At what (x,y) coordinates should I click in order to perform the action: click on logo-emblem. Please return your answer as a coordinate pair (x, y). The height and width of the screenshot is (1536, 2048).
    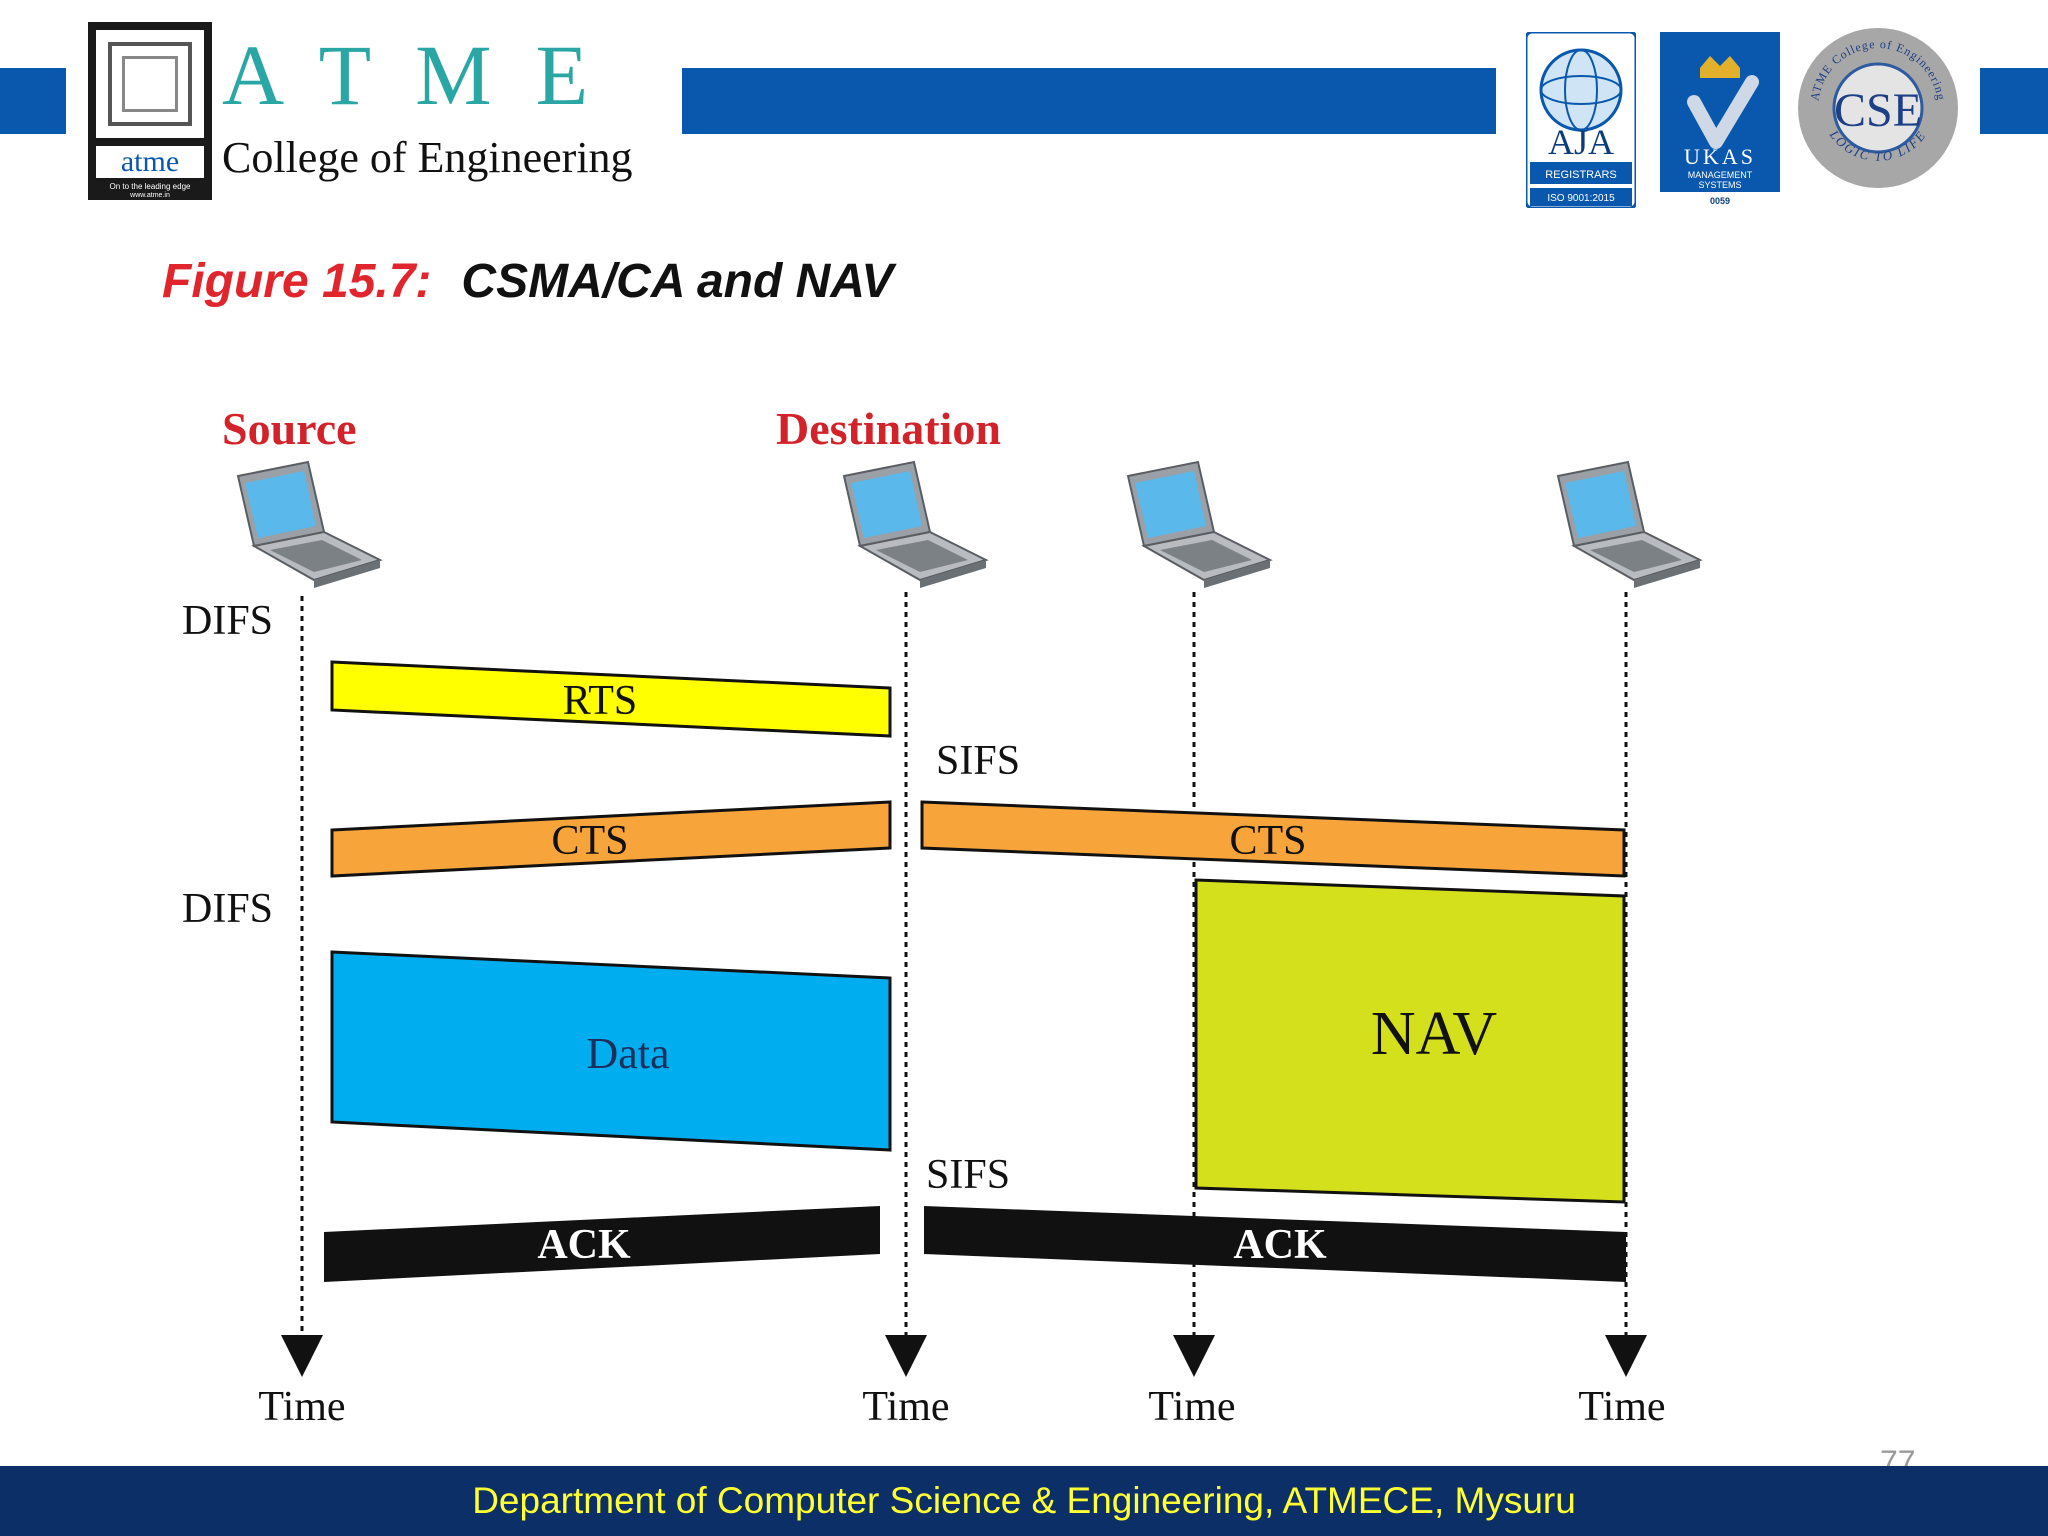
    Looking at the image, I should click on (150, 84).